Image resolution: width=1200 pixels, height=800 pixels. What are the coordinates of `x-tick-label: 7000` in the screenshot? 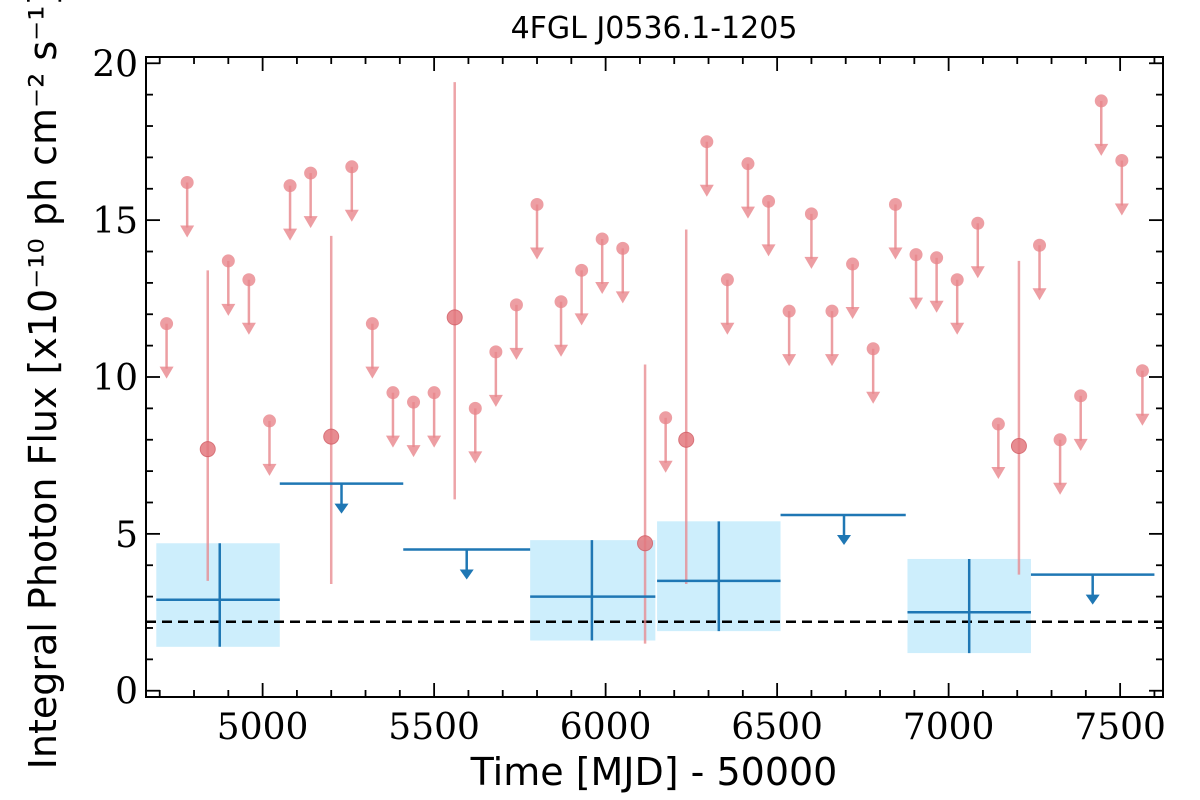 It's located at (949, 727).